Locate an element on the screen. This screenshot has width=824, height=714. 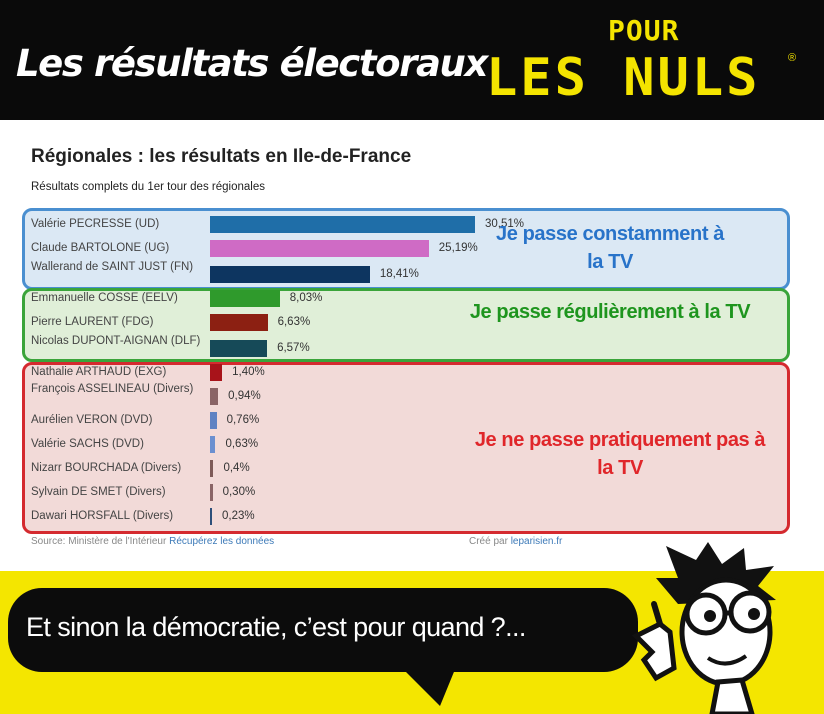
category-label: Dawari HORSFALL (Divers) is located at coordinates (102, 516).